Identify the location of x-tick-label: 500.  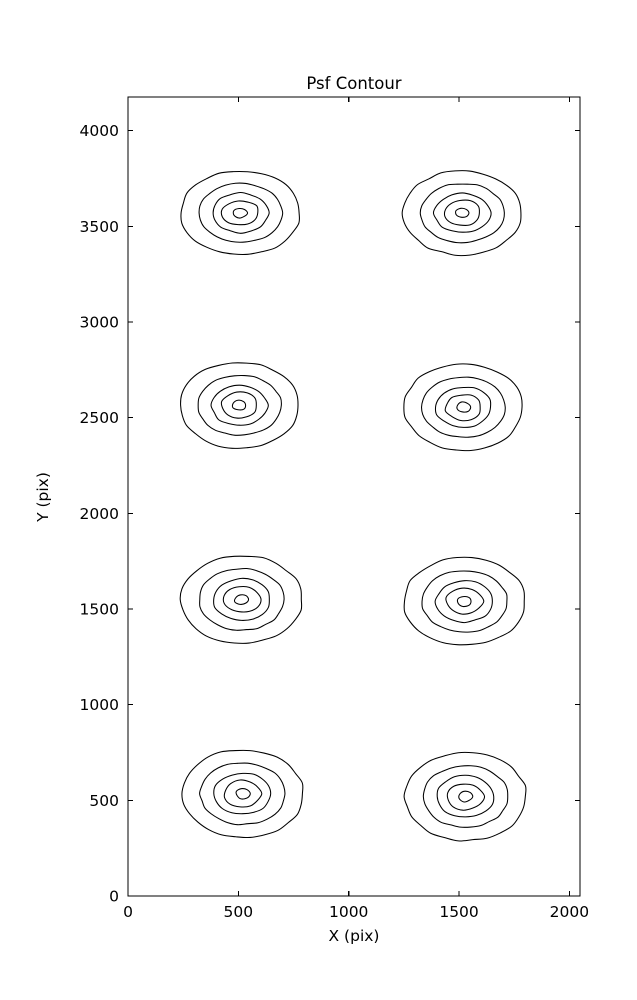
(239, 912).